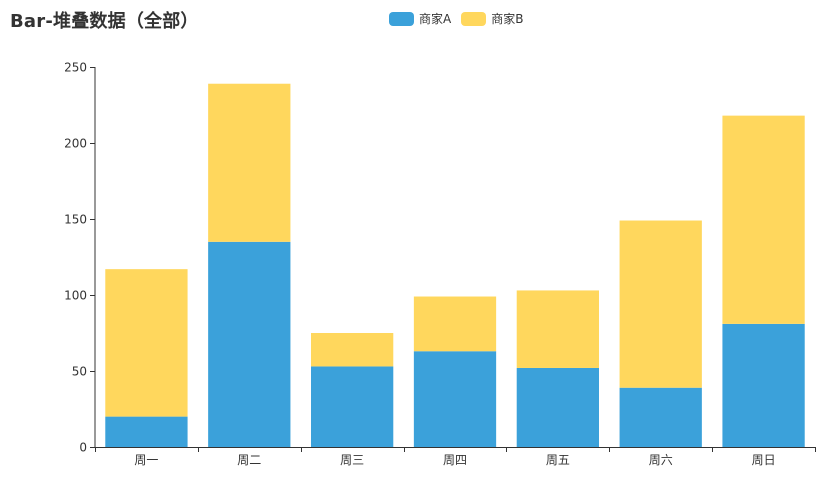 This screenshot has height=478, width=838. I want to click on y-tick-label: 0, so click(83, 448).